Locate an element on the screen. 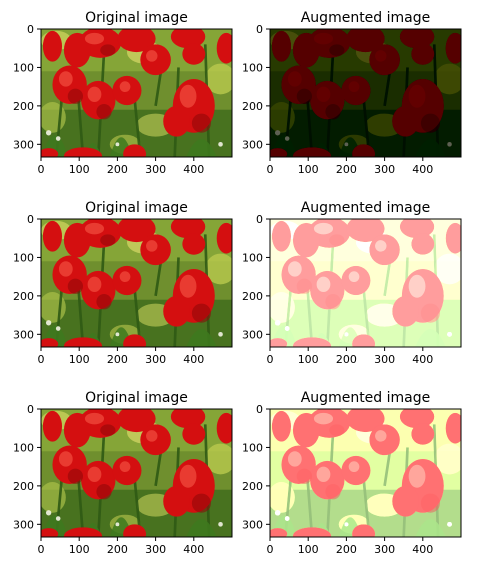 The height and width of the screenshot is (579, 484). subplot-6-title: Augmented image is located at coordinates (366, 398).